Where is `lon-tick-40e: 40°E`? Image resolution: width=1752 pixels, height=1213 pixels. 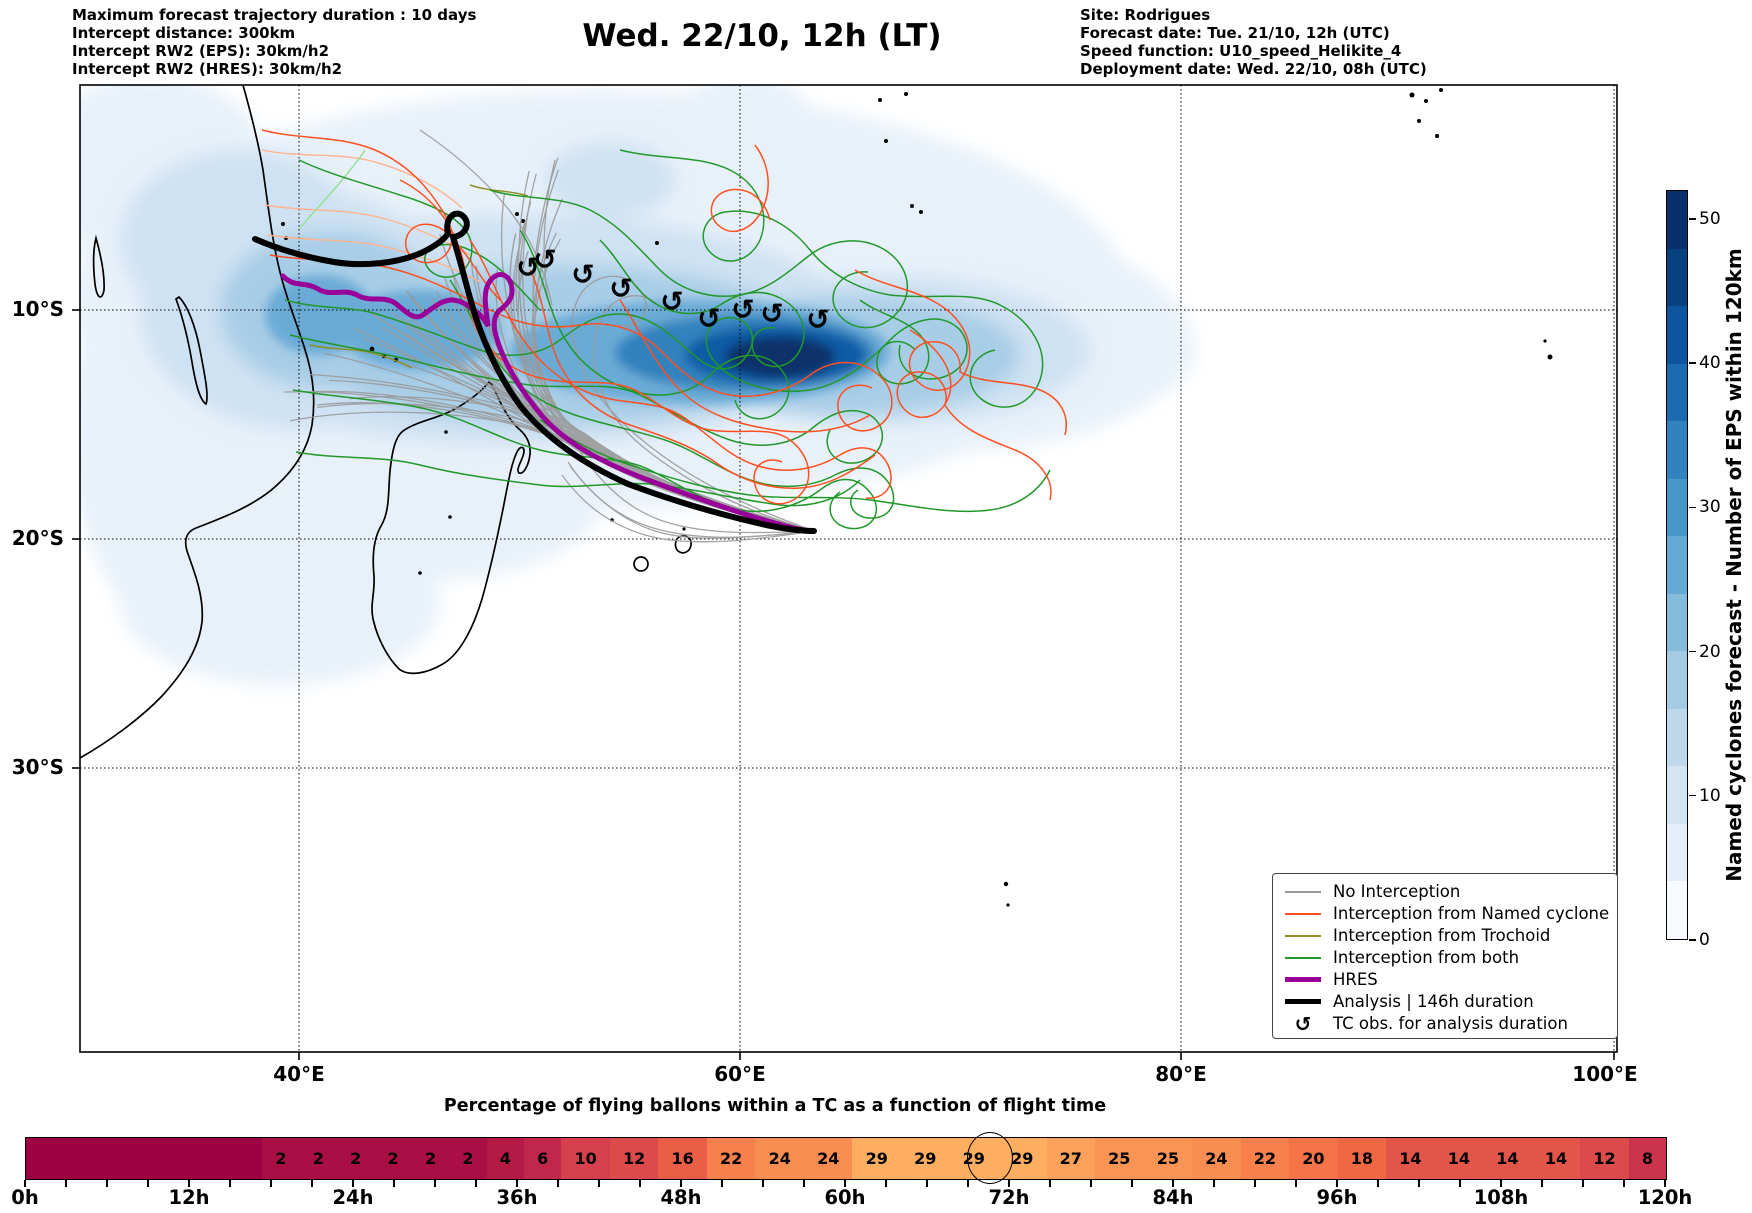 lon-tick-40e: 40°E is located at coordinates (299, 1074).